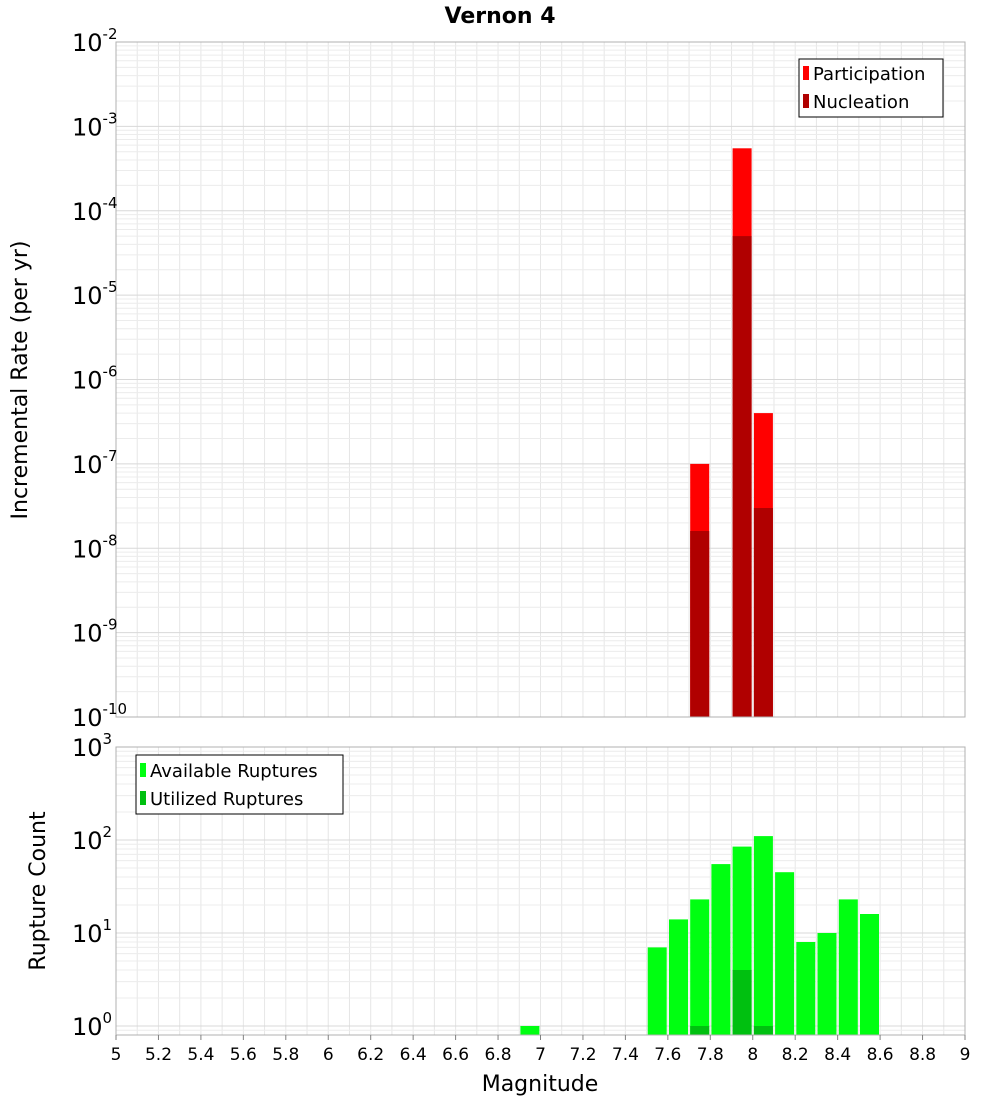 Image resolution: width=1000 pixels, height=1100 pixels. Describe the element at coordinates (328, 1055) in the screenshot. I see `x-tick-5: 6` at that location.